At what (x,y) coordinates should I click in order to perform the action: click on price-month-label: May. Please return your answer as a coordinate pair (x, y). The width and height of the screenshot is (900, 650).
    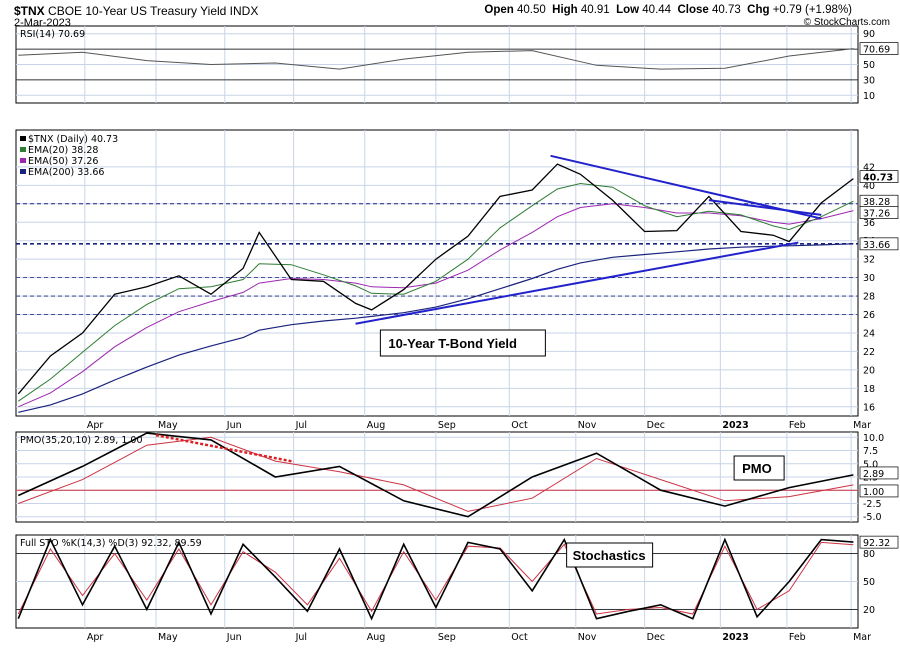
    Looking at the image, I should click on (168, 425).